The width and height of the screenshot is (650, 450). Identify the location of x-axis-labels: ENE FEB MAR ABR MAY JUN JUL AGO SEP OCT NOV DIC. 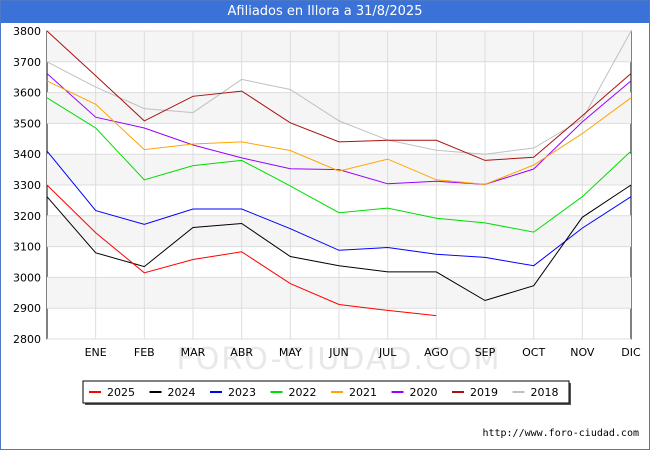
(363, 352).